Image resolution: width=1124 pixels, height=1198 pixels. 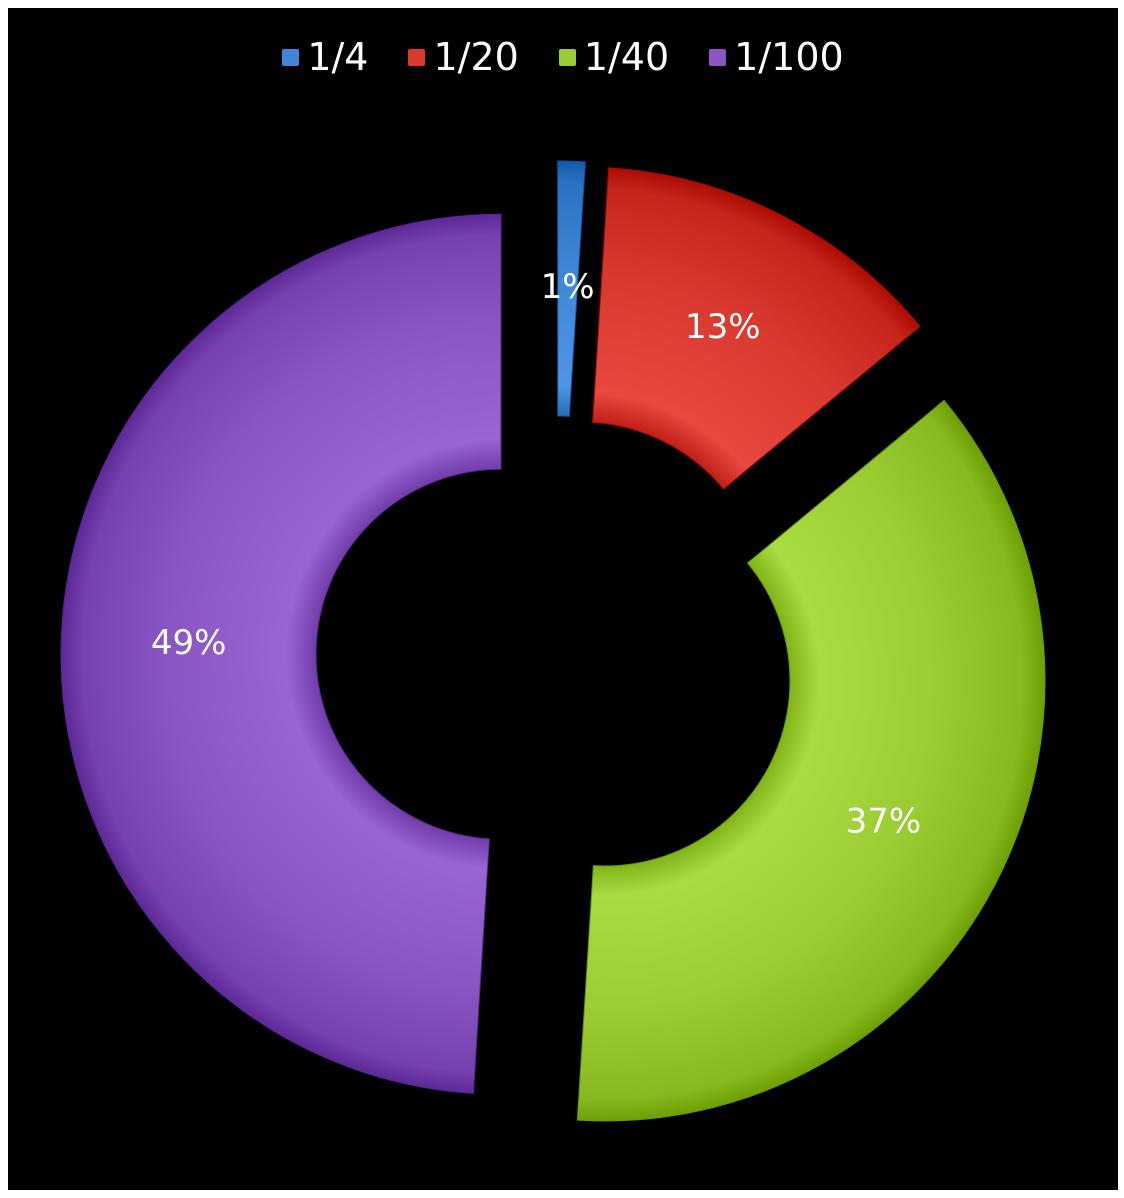 What do you see at coordinates (789, 57) in the screenshot?
I see `legend-label-series-4: 1/100` at bounding box center [789, 57].